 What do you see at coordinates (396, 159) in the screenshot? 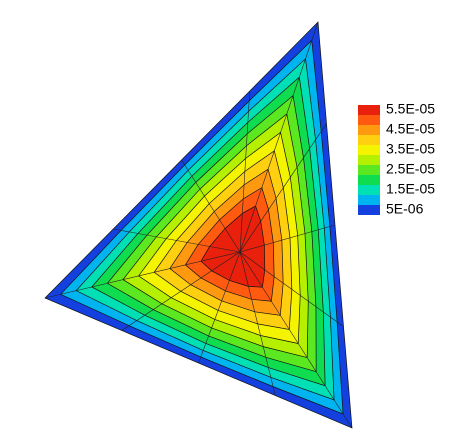
I see `legend: 5.5E-05 4.5E-05 3.5E-05 2.5E-05 1.5E-05 5E-06` at bounding box center [396, 159].